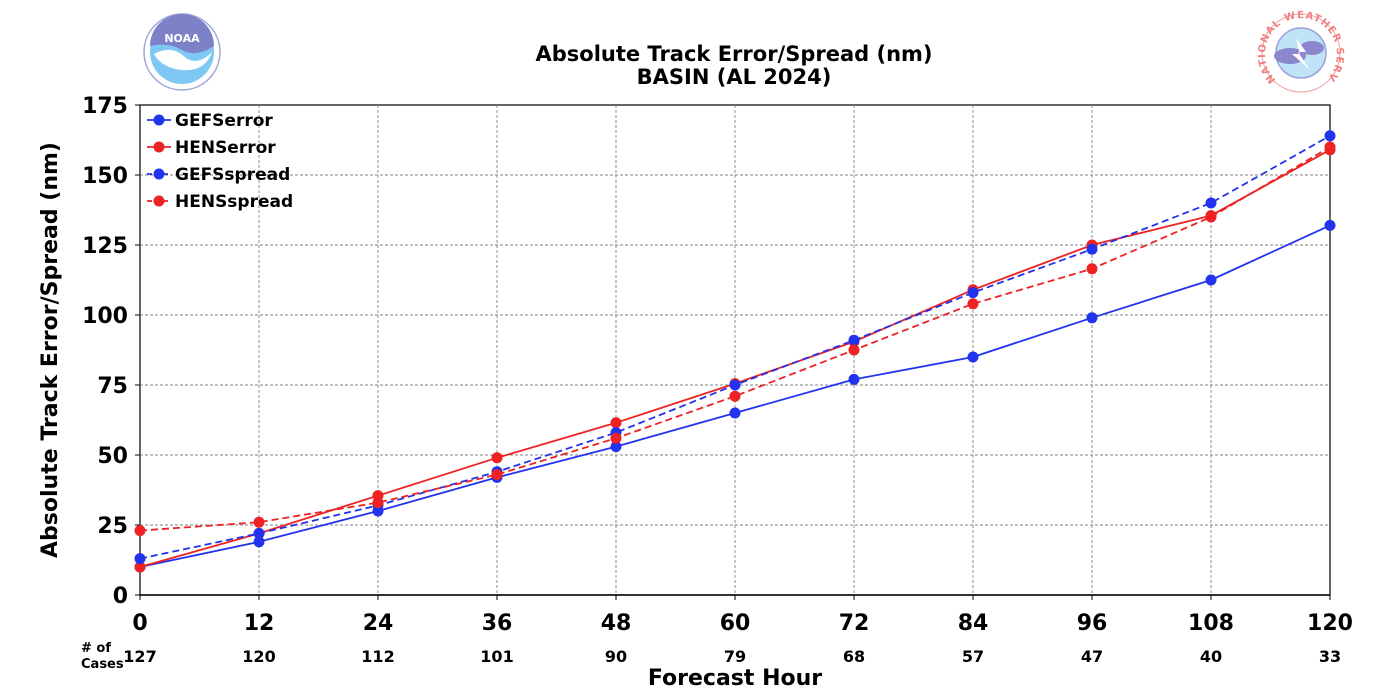  I want to click on case-count: 101, so click(496, 656).